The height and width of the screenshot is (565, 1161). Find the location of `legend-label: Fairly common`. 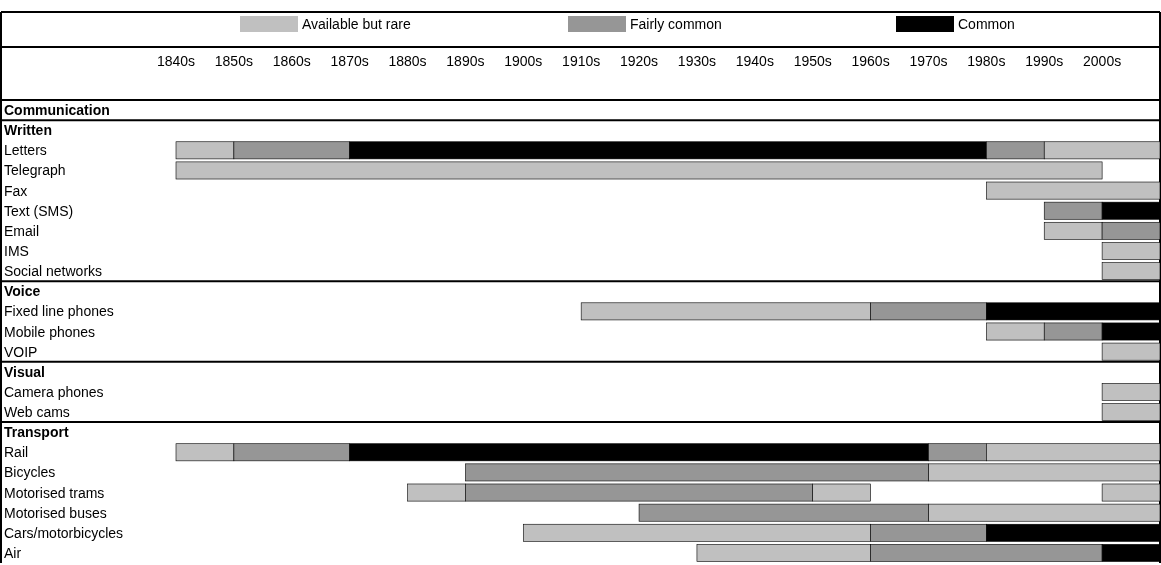

legend-label: Fairly common is located at coordinates (676, 24).